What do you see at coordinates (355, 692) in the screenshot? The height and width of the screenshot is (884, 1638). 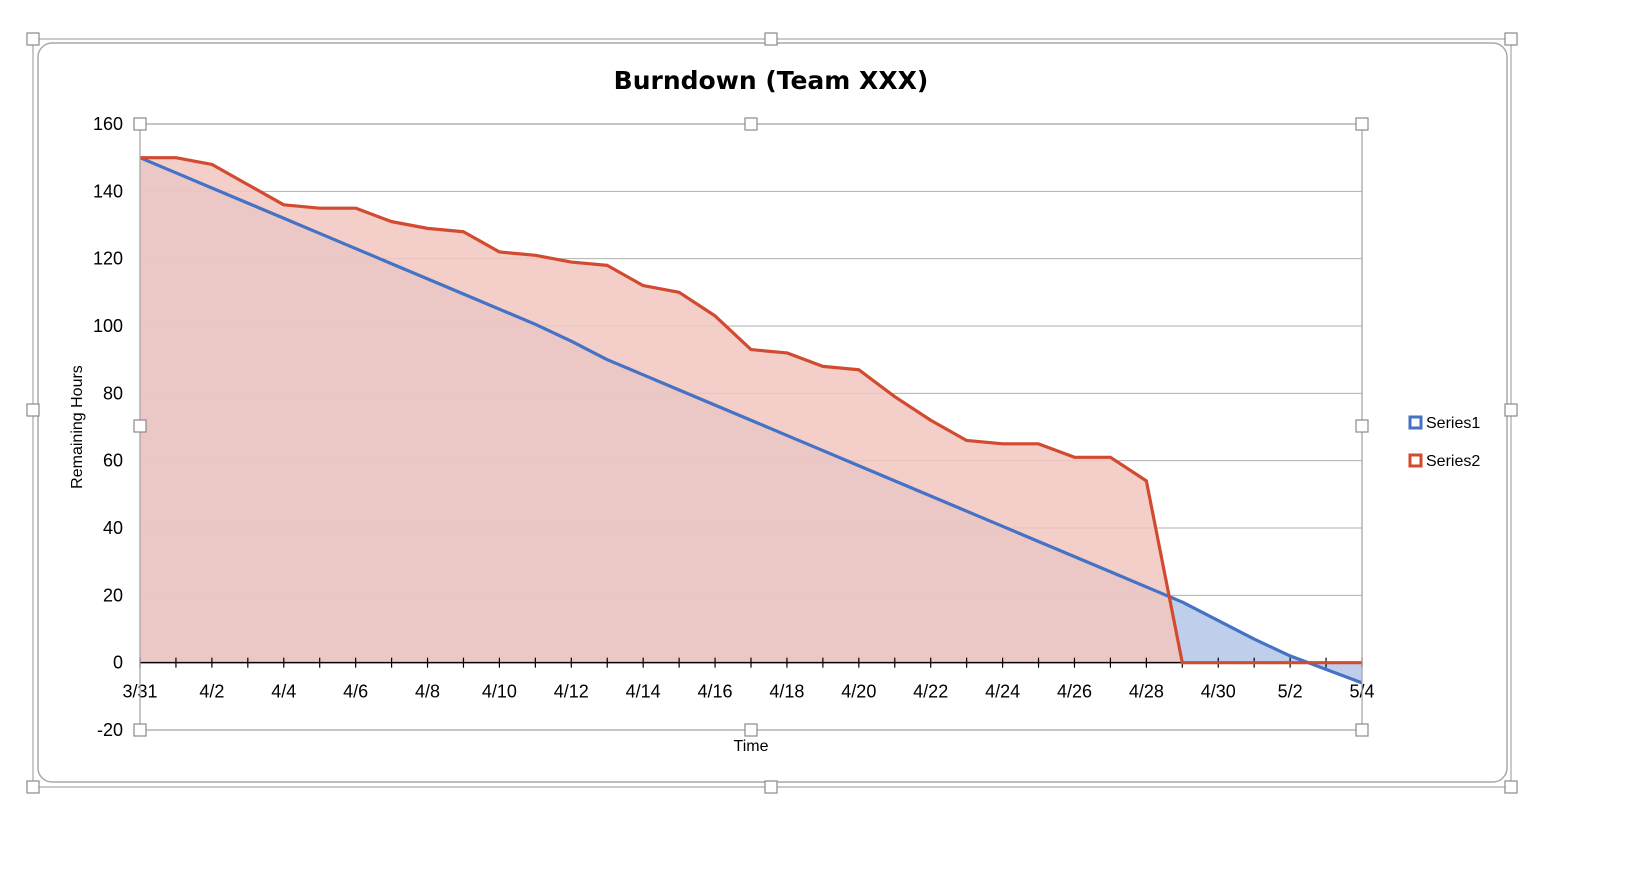 I see `x-tick-label: 4/6` at bounding box center [355, 692].